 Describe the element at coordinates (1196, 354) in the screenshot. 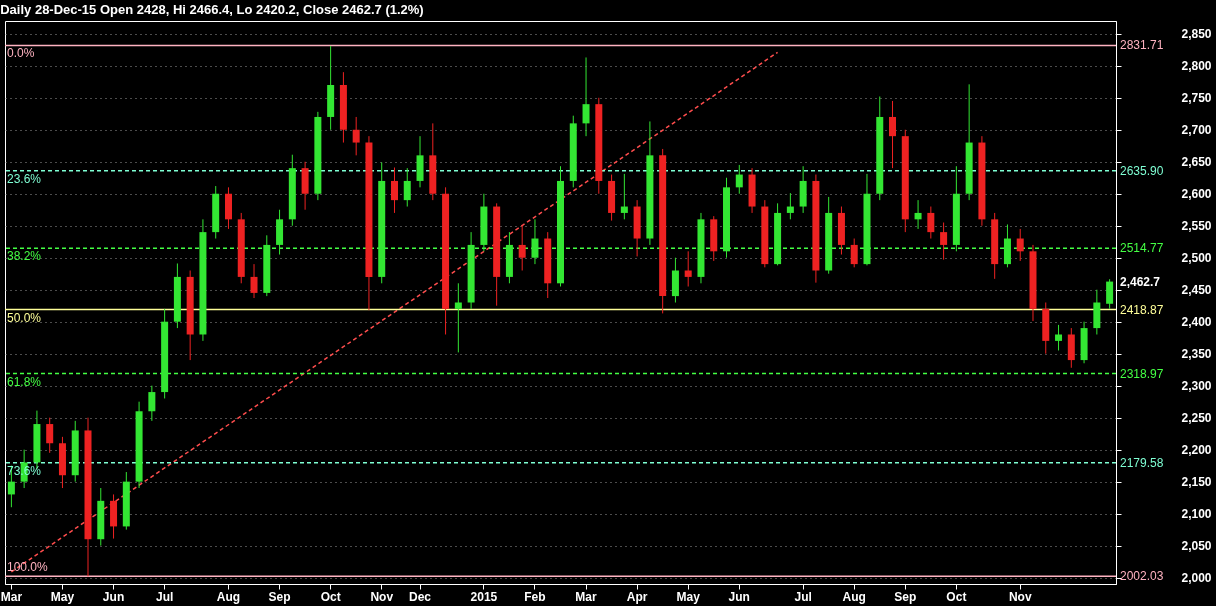

I see `y-tick-label: 2,350` at that location.